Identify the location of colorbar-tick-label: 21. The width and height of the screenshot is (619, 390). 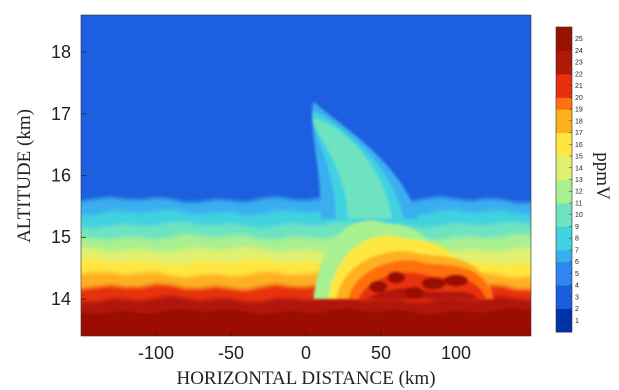
(579, 86).